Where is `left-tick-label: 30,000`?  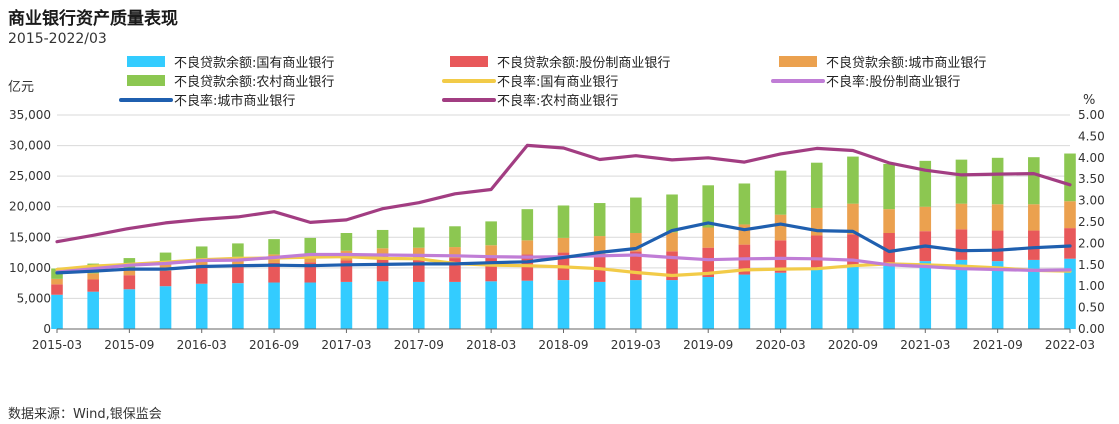
left-tick-label: 30,000 is located at coordinates (30, 146).